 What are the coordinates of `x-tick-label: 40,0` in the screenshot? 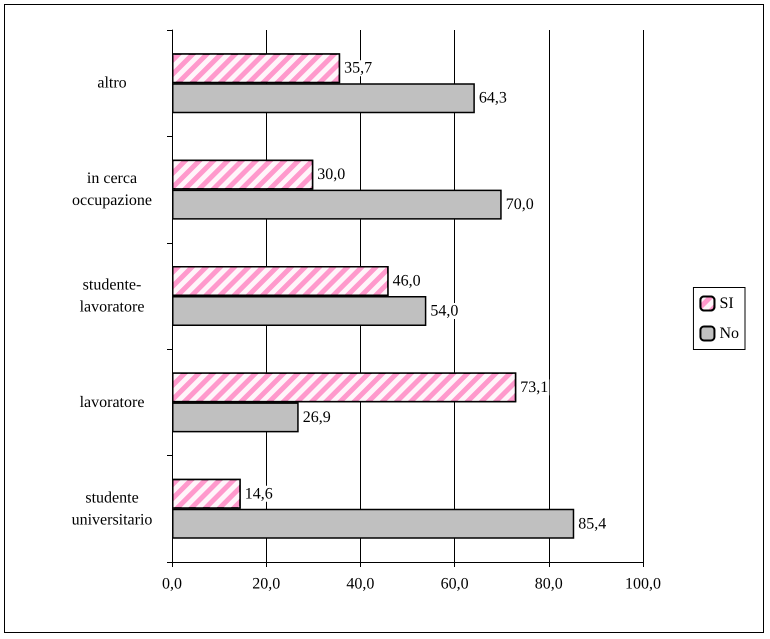 It's located at (360, 584).